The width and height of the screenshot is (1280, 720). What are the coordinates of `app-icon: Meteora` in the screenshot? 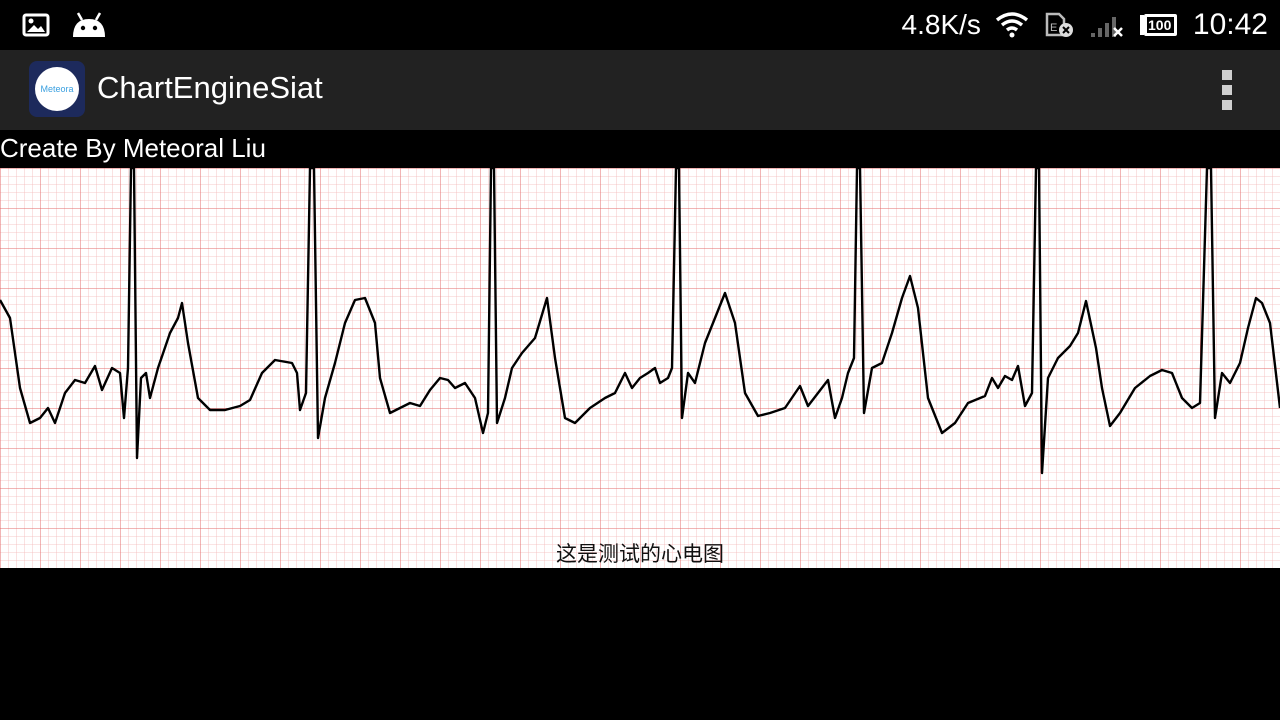 It's located at (57, 89).